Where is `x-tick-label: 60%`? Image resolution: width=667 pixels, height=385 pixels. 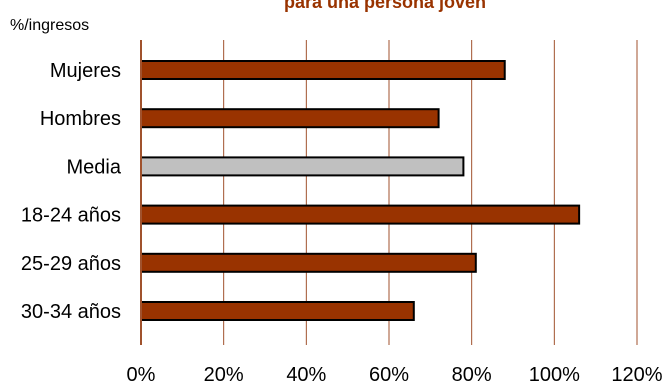
x-tick-label: 60% is located at coordinates (389, 374).